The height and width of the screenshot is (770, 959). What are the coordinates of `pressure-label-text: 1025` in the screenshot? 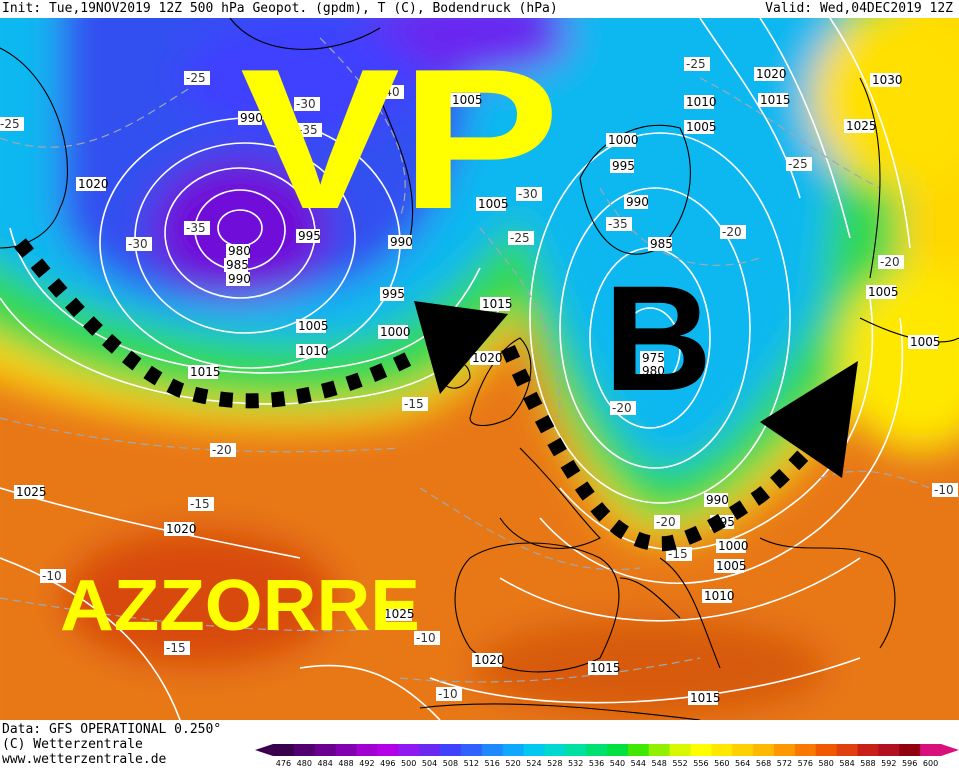 It's located at (399, 614).